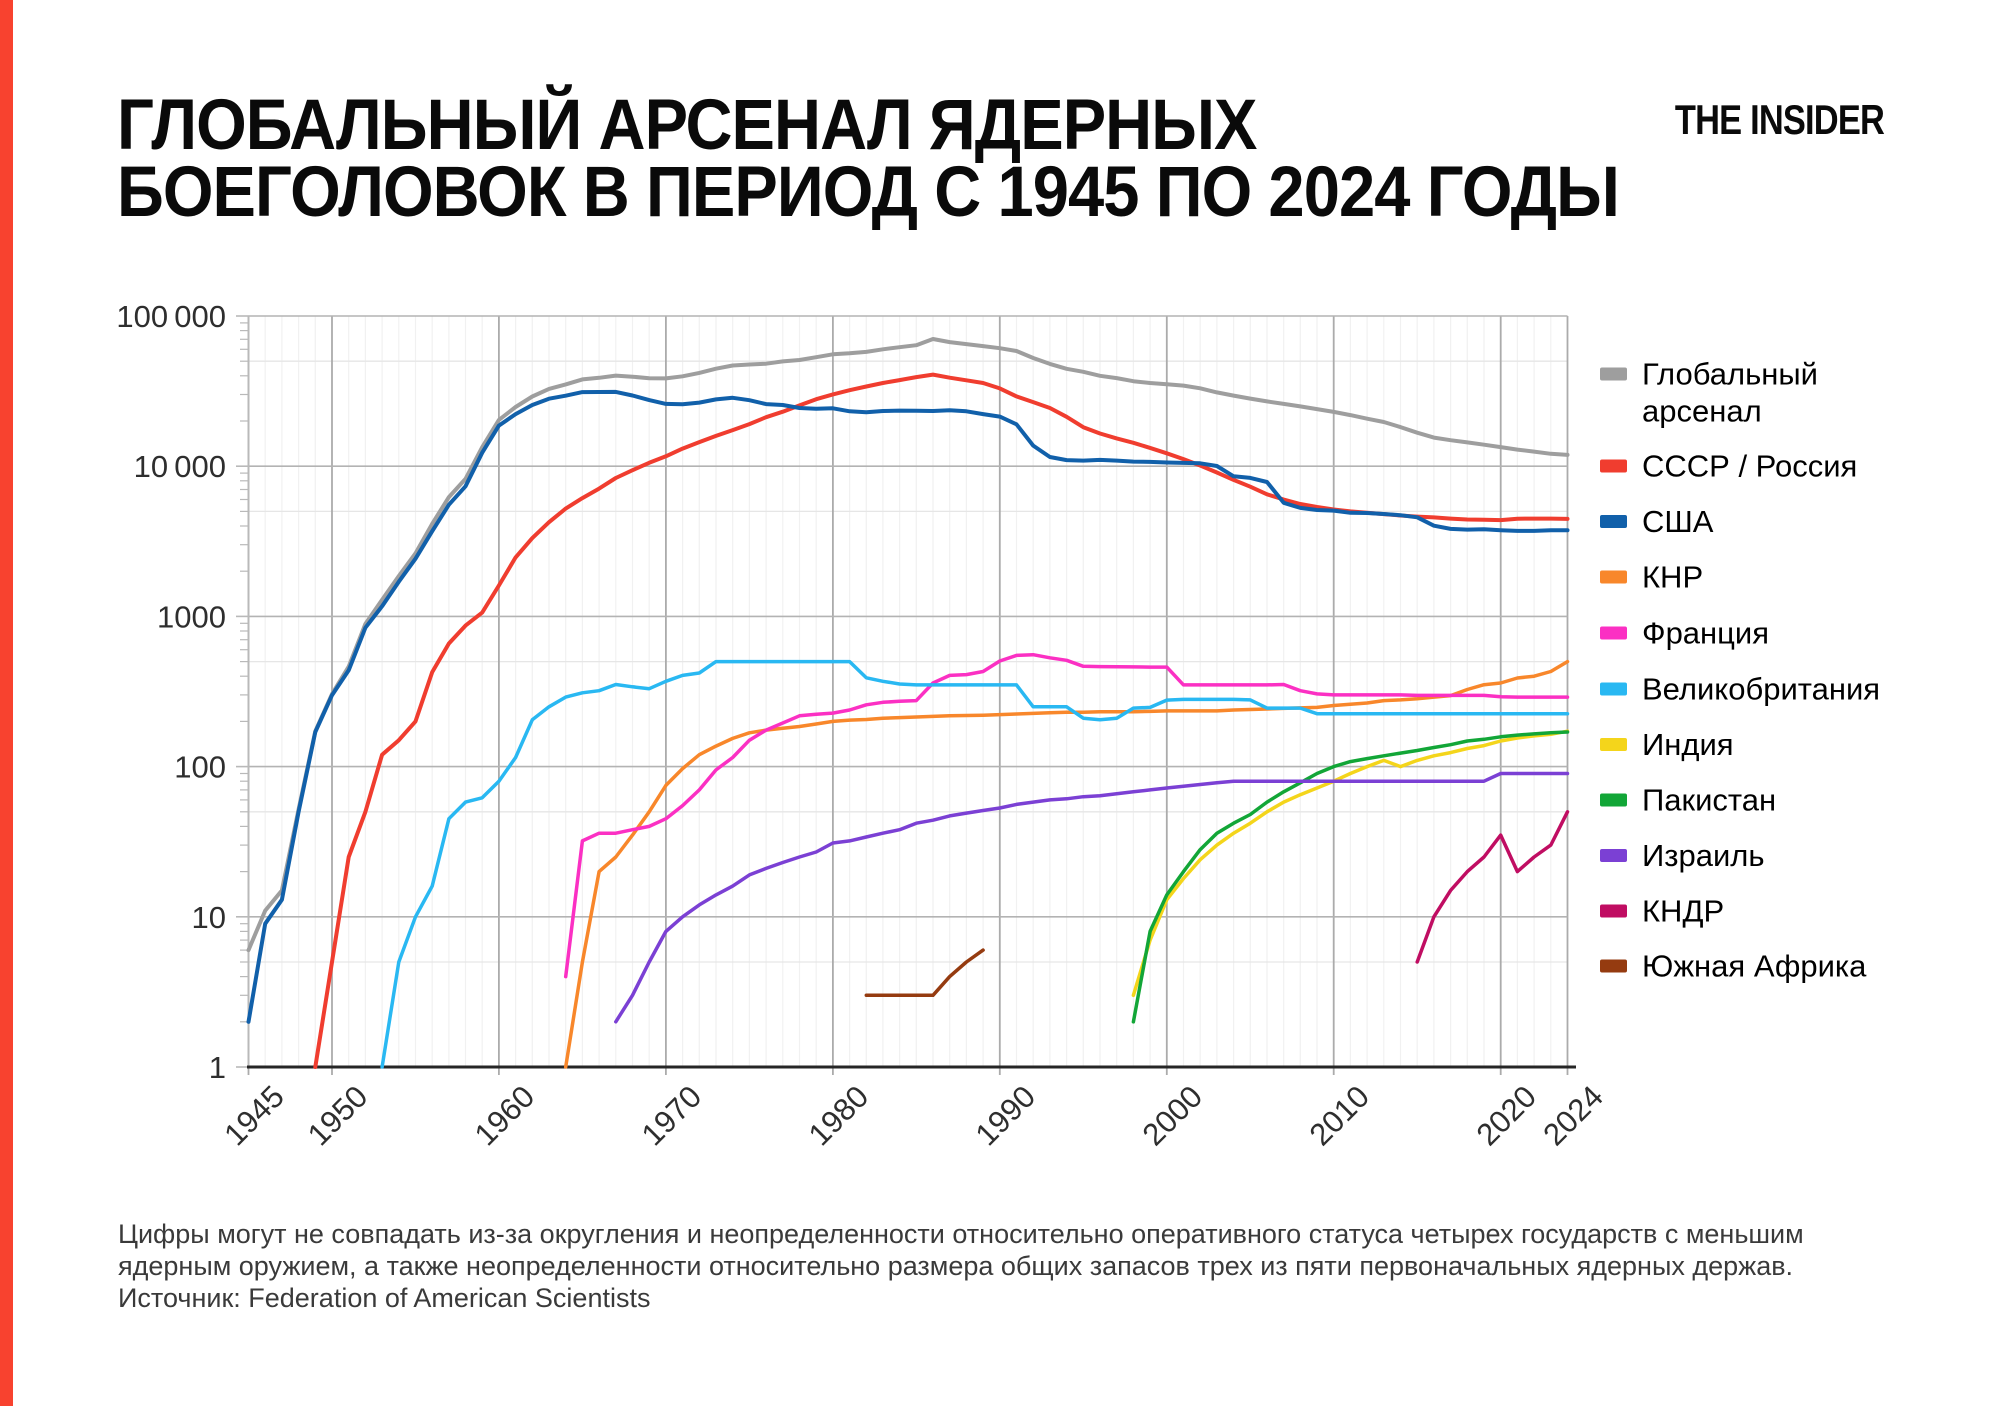 This screenshot has height=1406, width=2000. Describe the element at coordinates (505, 1116) in the screenshot. I see `svg-text: 1960` at that location.